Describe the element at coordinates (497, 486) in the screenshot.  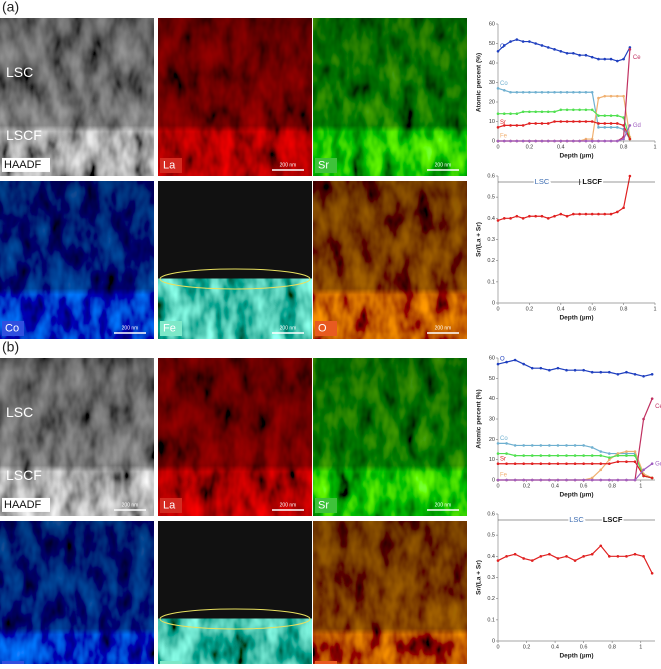
I see `x-tick-label: 0` at that location.